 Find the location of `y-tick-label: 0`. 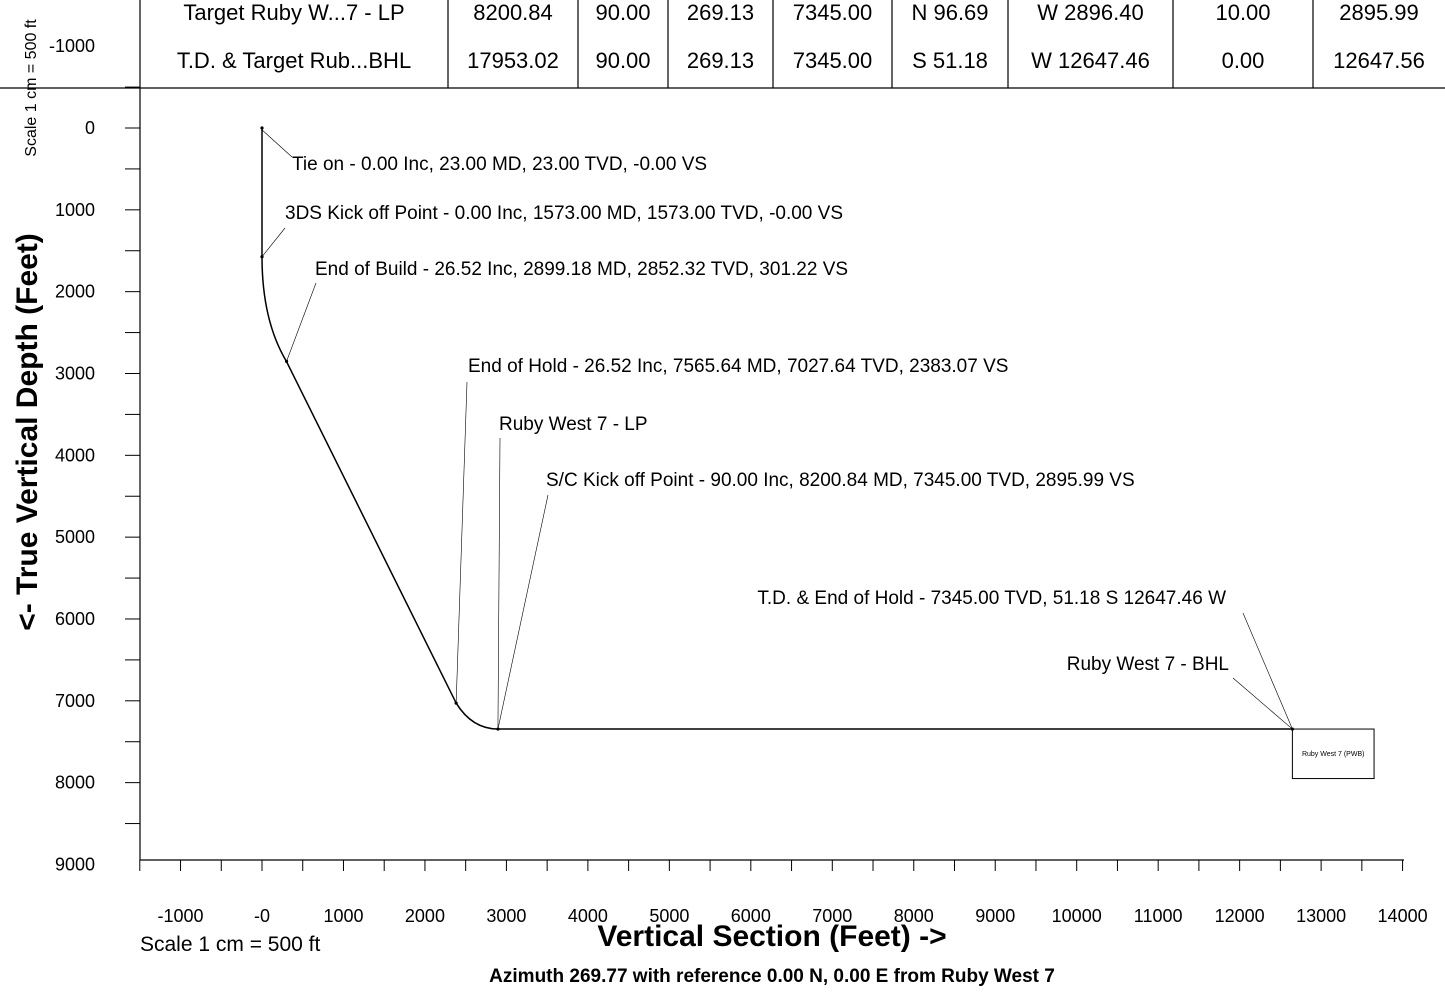

y-tick-label: 0 is located at coordinates (90, 128).